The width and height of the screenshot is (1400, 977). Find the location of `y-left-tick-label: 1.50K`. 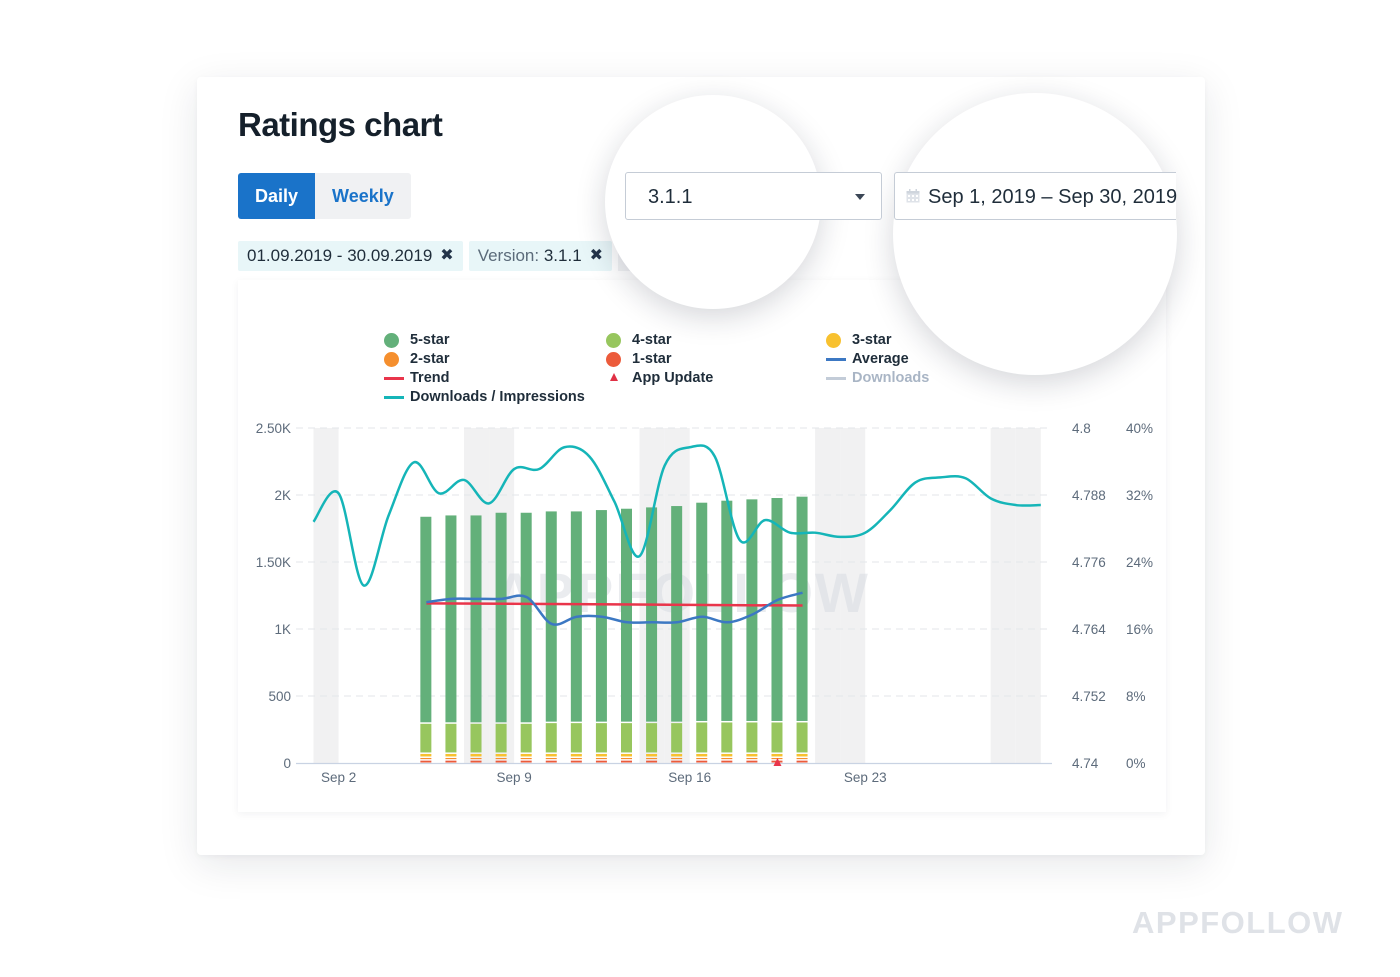

y-left-tick-label: 1.50K is located at coordinates (273, 562).